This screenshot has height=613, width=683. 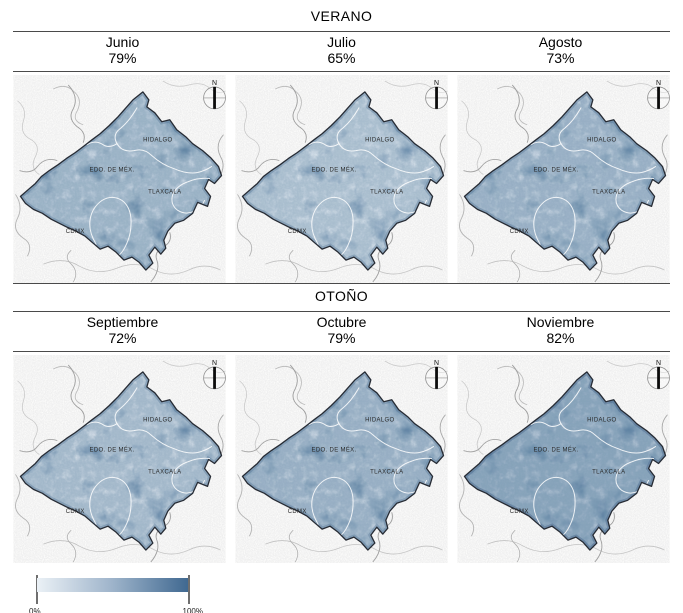 I want to click on month-header-noviembre: Noviembre 82%, so click(x=560, y=331).